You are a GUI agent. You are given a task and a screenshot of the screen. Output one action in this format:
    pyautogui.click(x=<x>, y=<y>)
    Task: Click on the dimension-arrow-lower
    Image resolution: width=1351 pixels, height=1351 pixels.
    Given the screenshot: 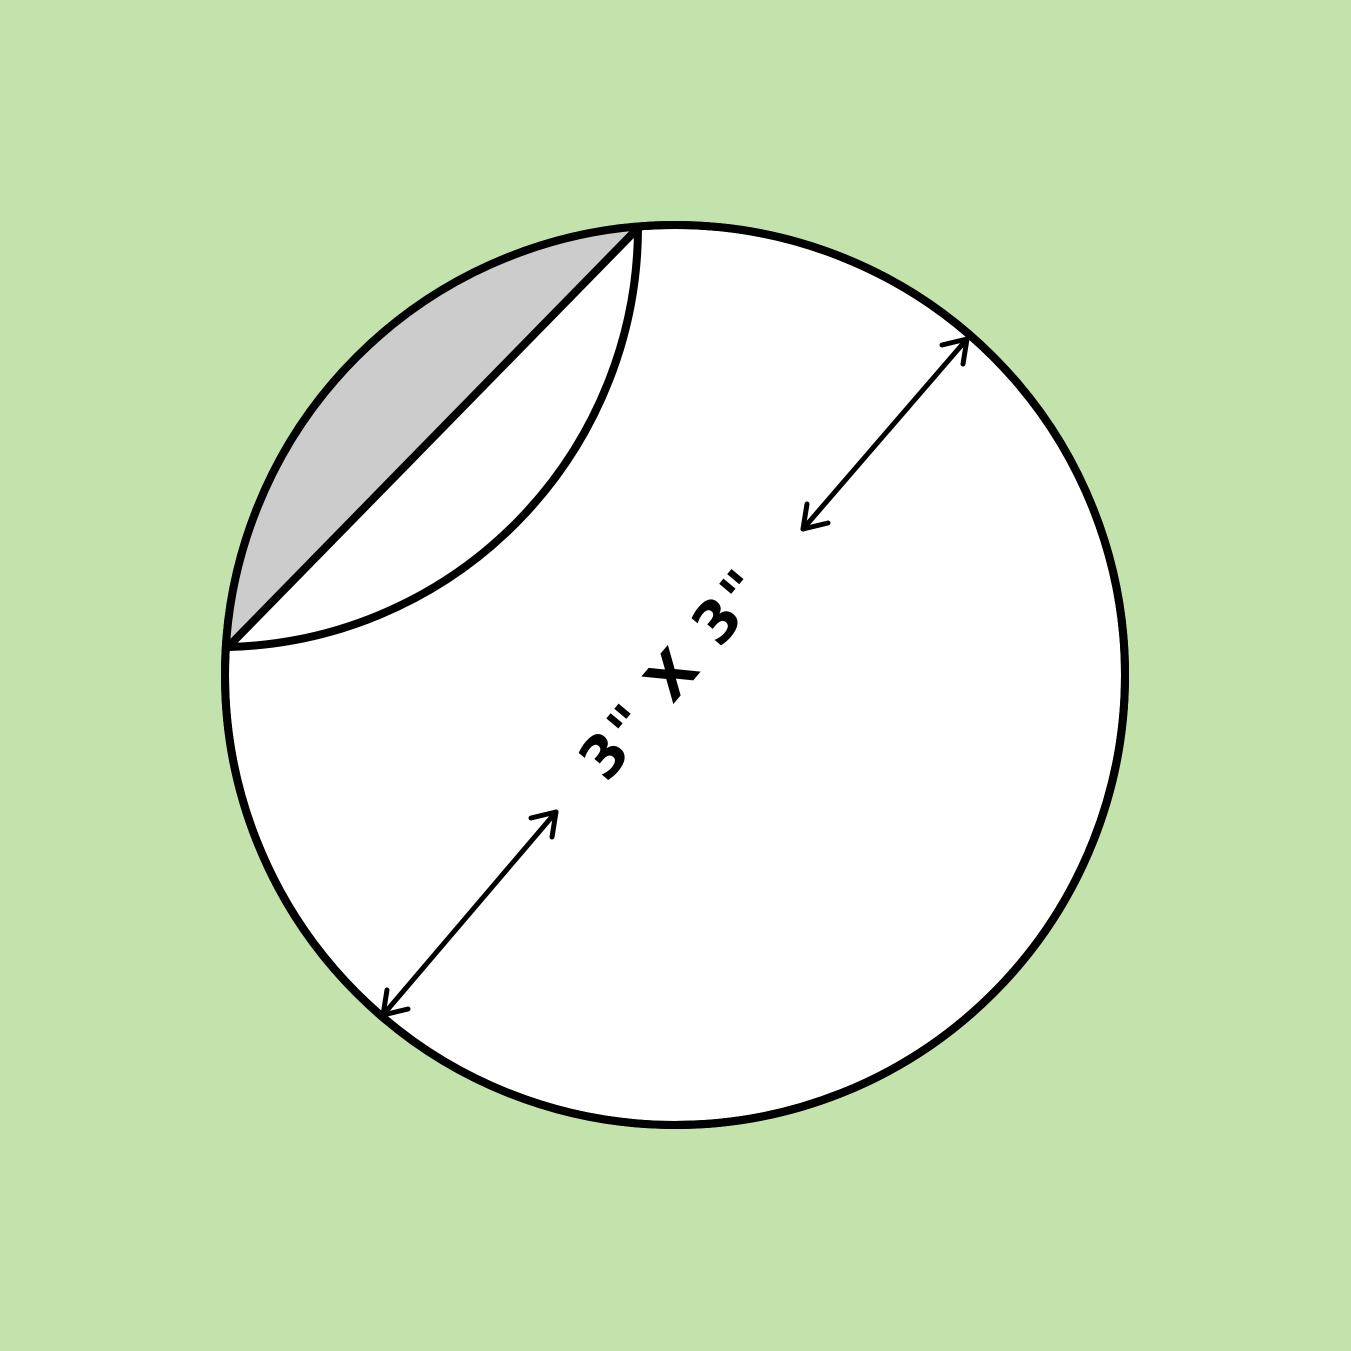 What is the action you would take?
    pyautogui.click(x=469, y=913)
    